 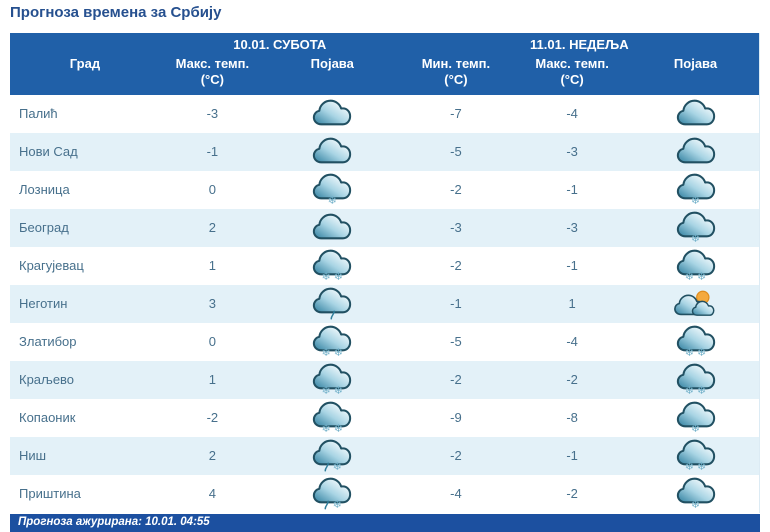 What do you see at coordinates (385, 190) in the screenshot?
I see `table-row: Лозница 0 ❄ -2 -1 ❄` at bounding box center [385, 190].